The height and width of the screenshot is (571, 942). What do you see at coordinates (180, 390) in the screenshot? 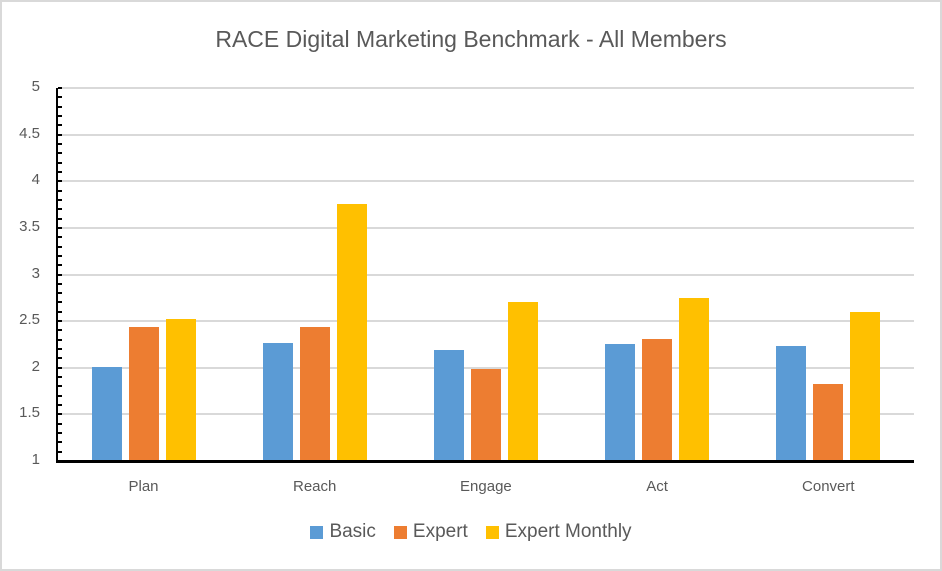
I see `bar-expert-monthly-plan` at bounding box center [180, 390].